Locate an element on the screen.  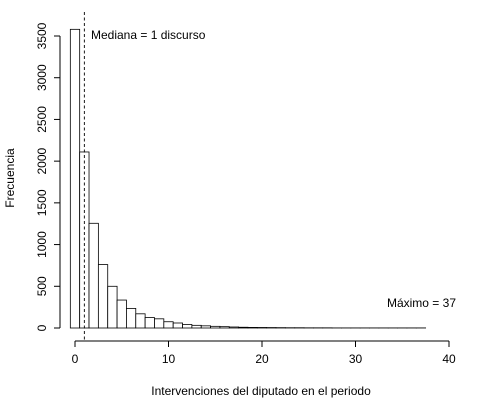
y-tick-label: 0 is located at coordinates (42, 327).